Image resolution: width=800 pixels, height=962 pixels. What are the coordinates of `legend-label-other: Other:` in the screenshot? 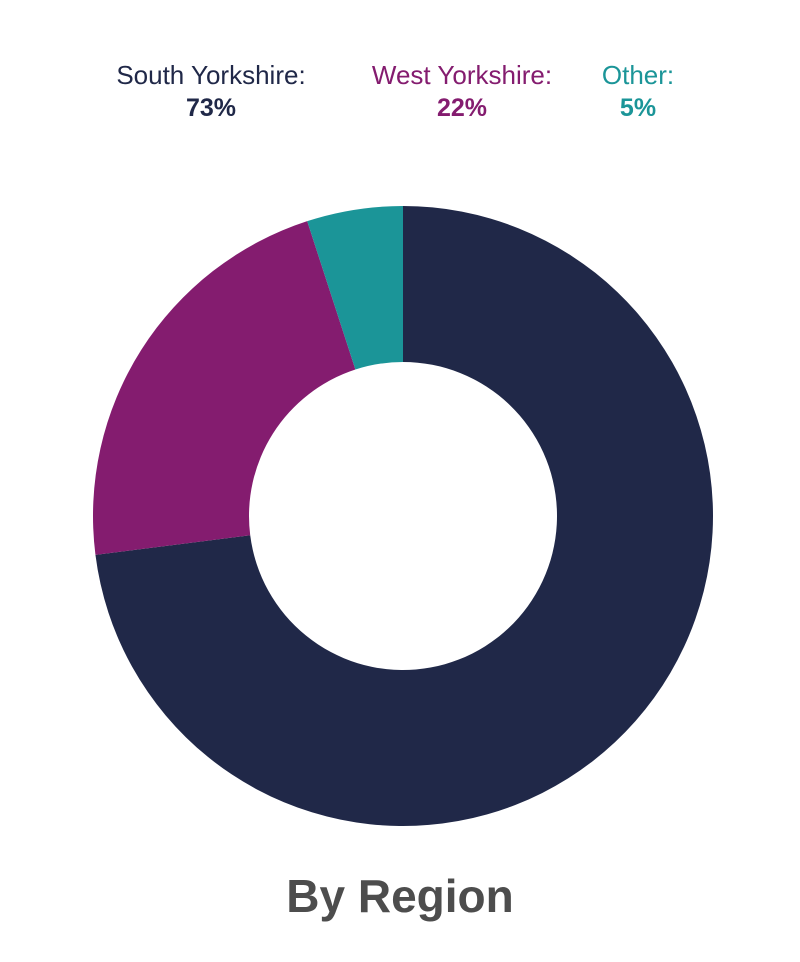 It's located at (638, 75).